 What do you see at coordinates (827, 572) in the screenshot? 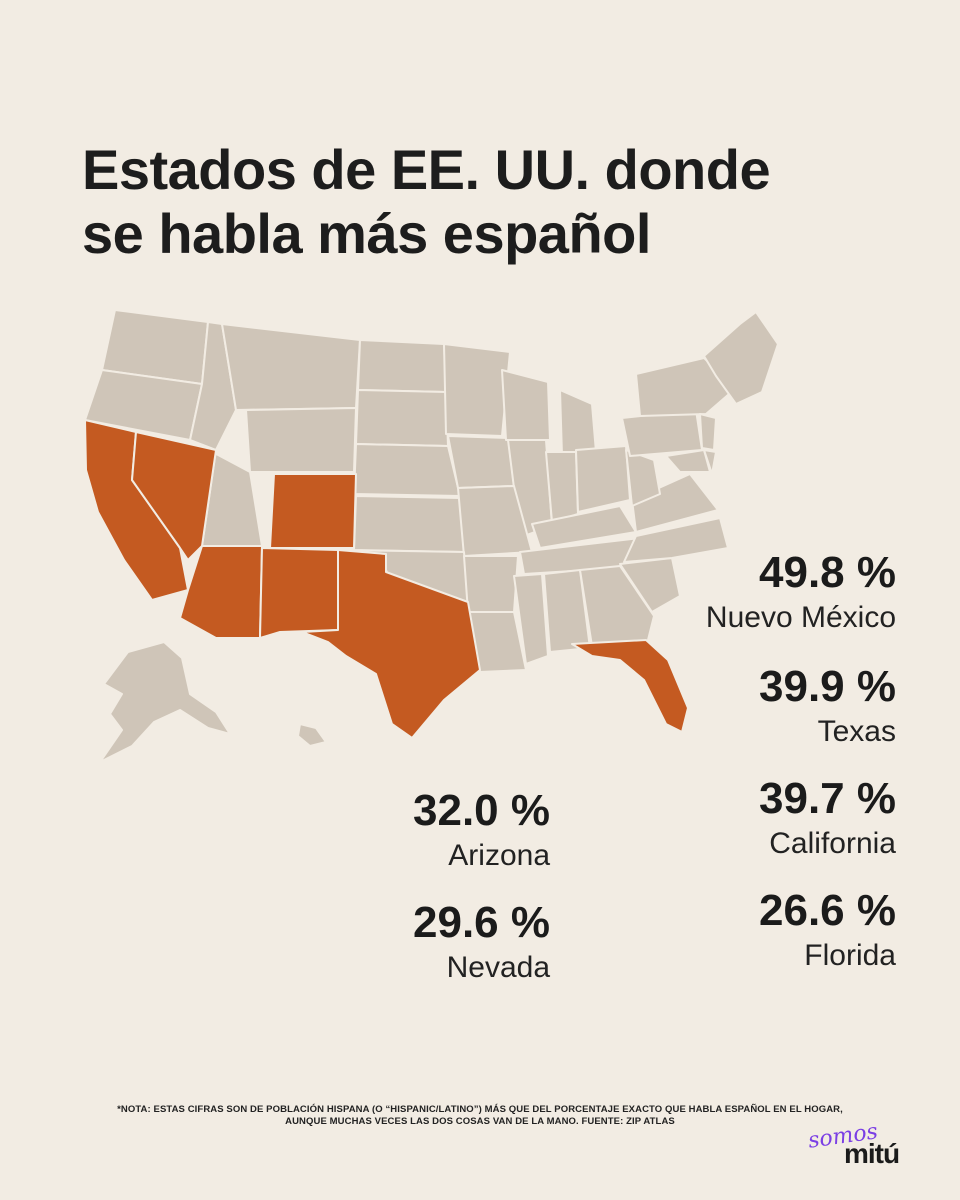
I see `stat-value: 49.8 %` at bounding box center [827, 572].